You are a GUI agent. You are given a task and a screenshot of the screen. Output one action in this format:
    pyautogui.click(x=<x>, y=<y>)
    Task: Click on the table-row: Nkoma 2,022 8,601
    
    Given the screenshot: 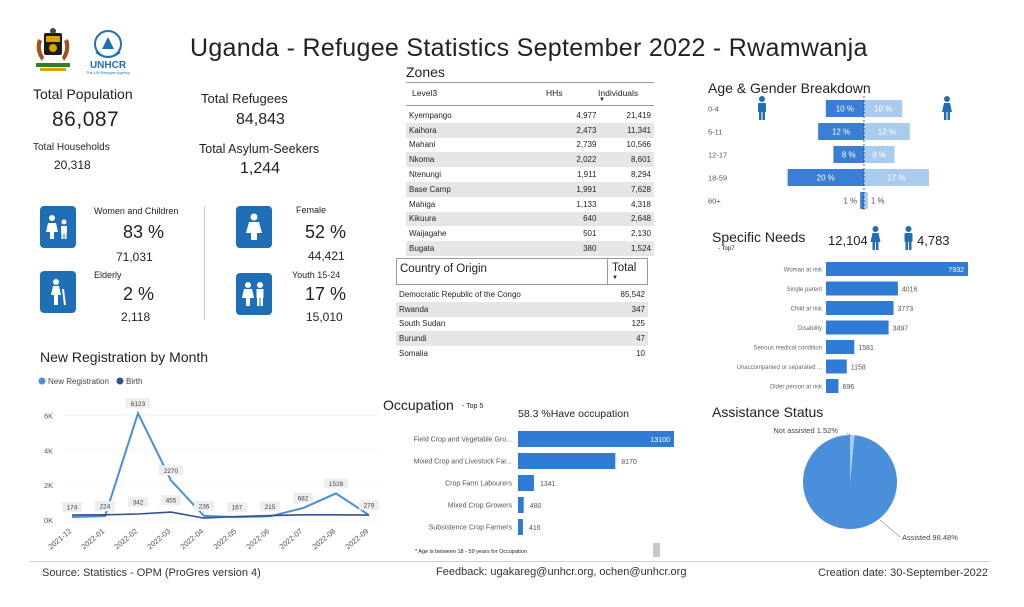 What is the action you would take?
    pyautogui.click(x=530, y=160)
    